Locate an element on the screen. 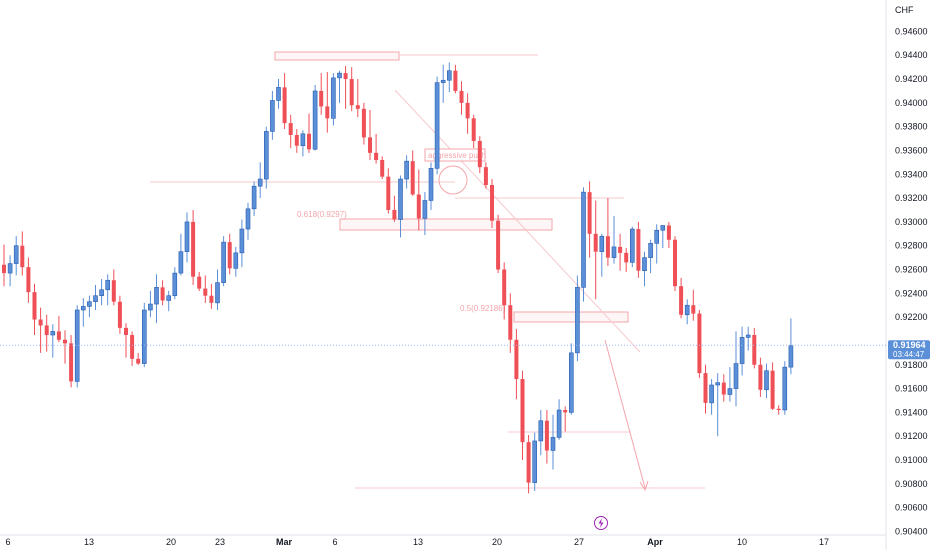  supply-zone-top is located at coordinates (337, 56).